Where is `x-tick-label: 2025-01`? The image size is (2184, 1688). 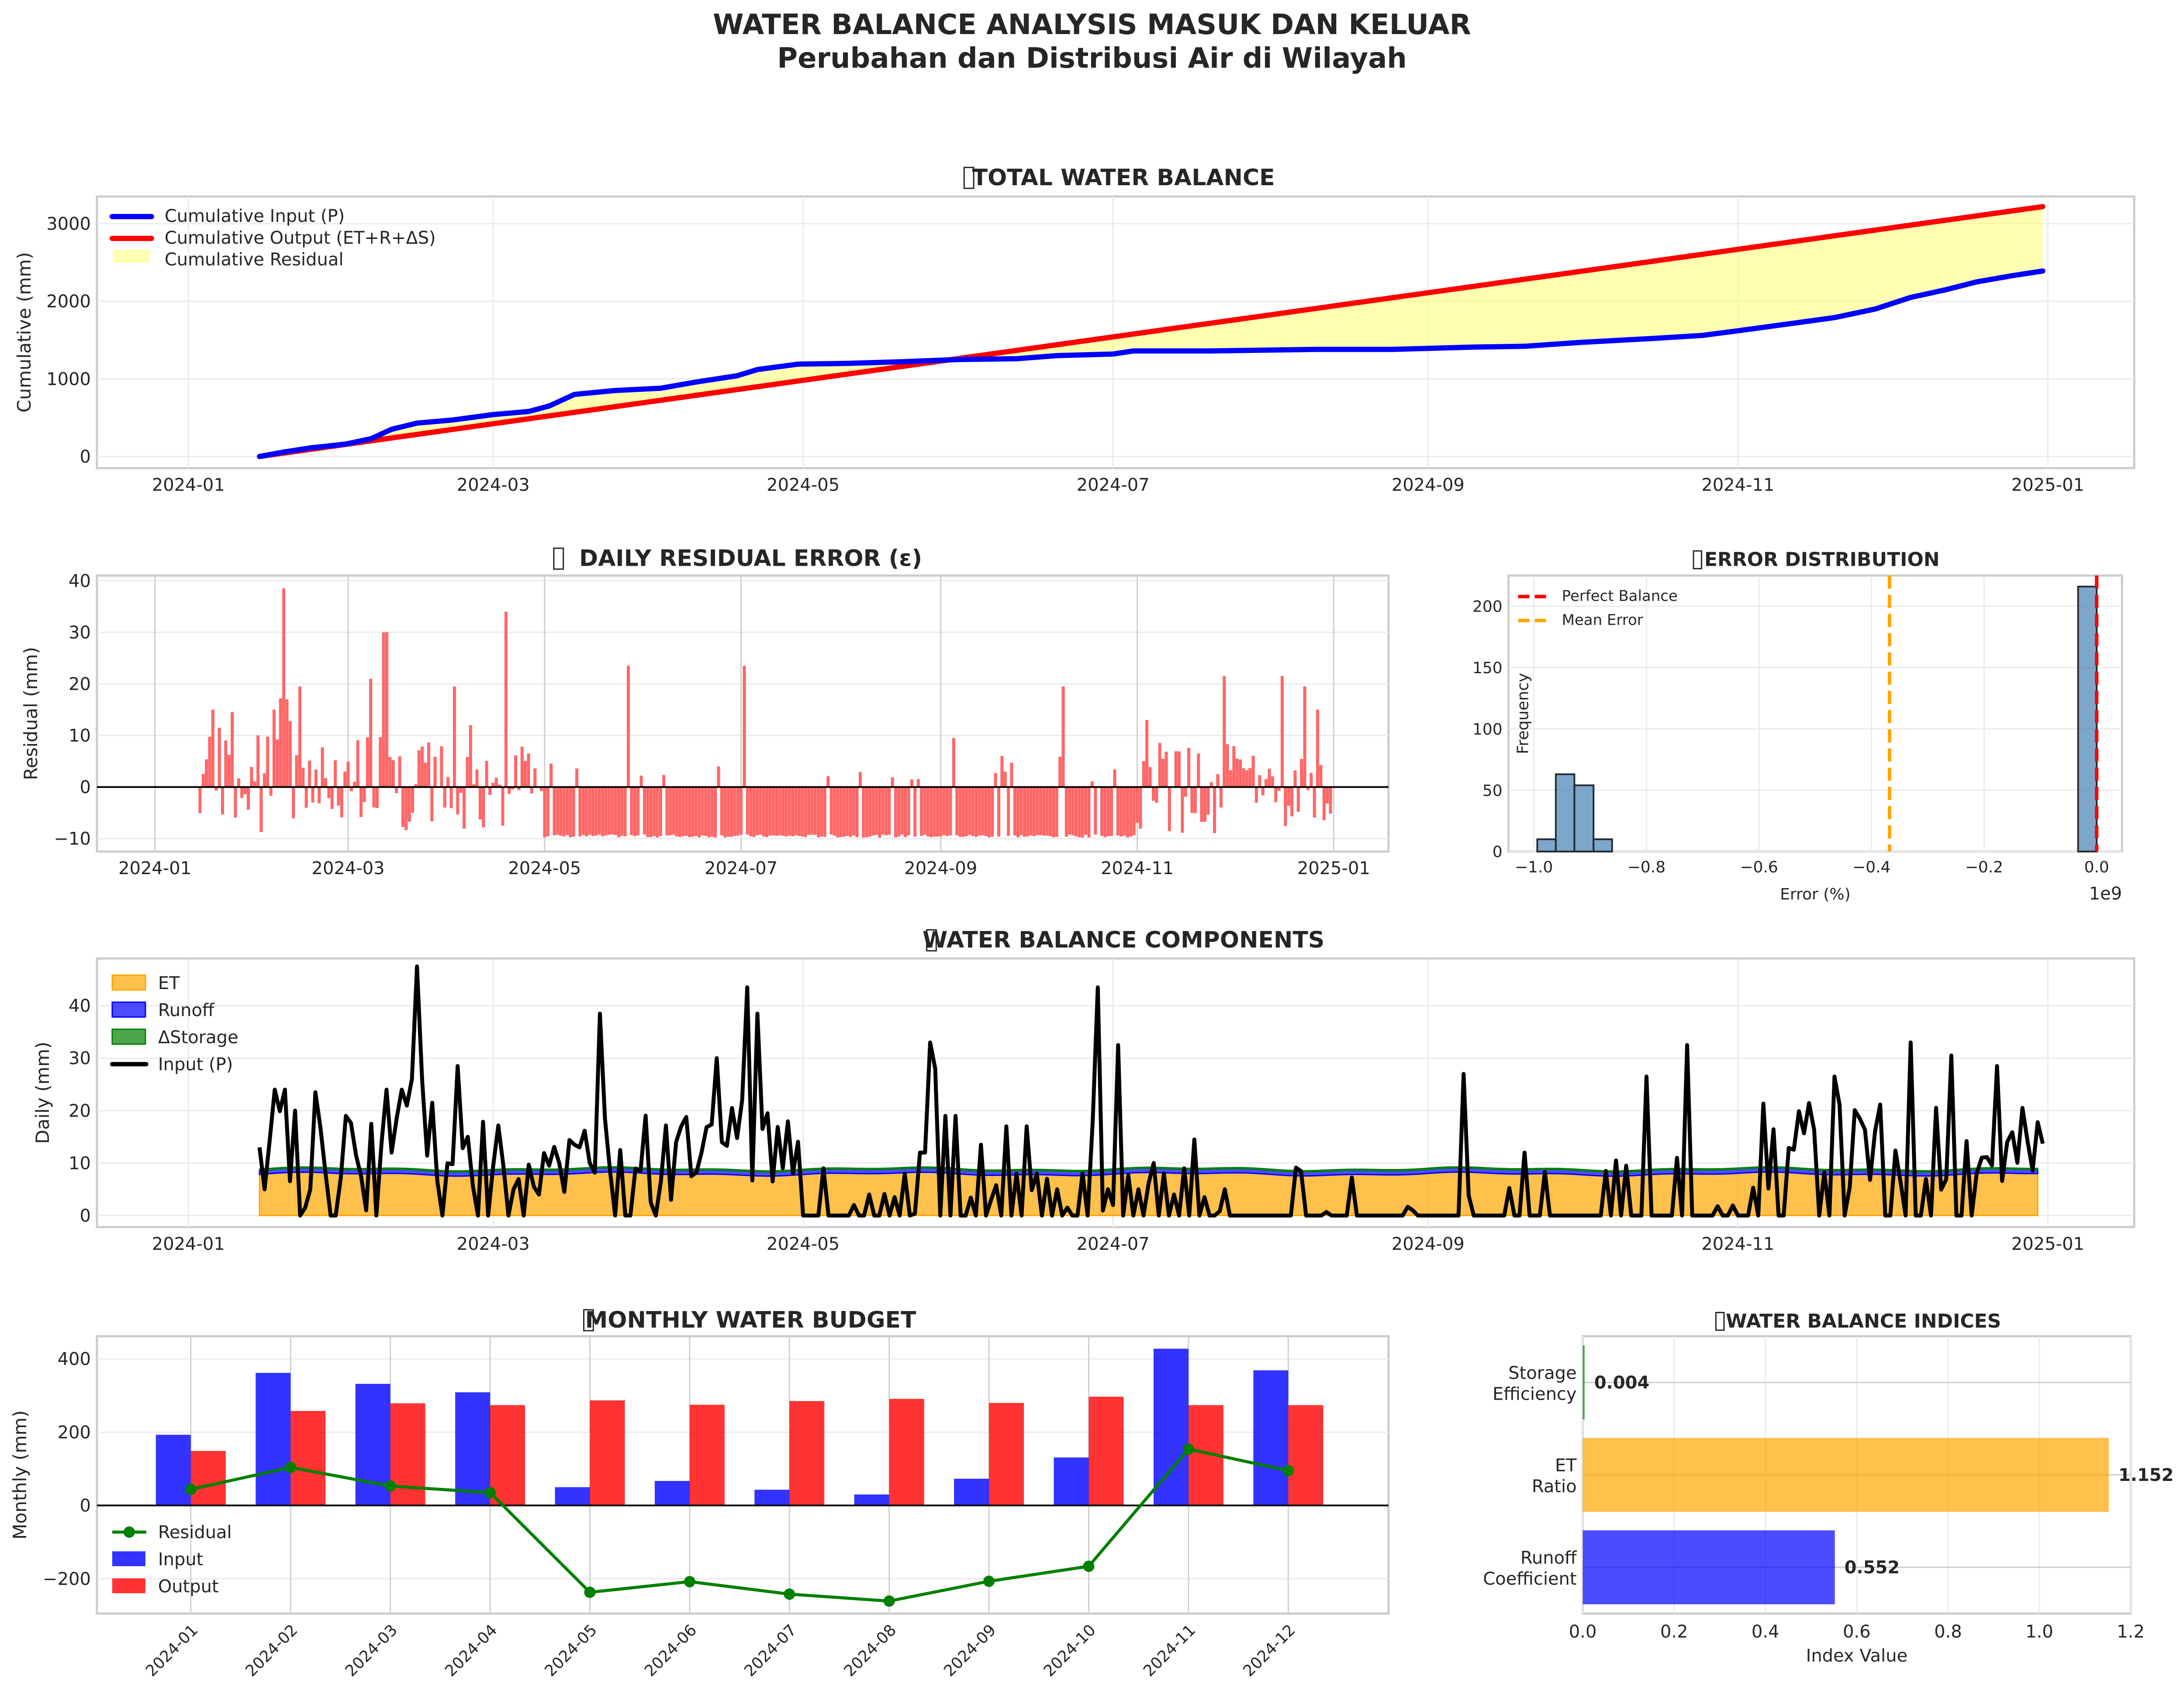
x-tick-label: 2025-01 is located at coordinates (1333, 868).